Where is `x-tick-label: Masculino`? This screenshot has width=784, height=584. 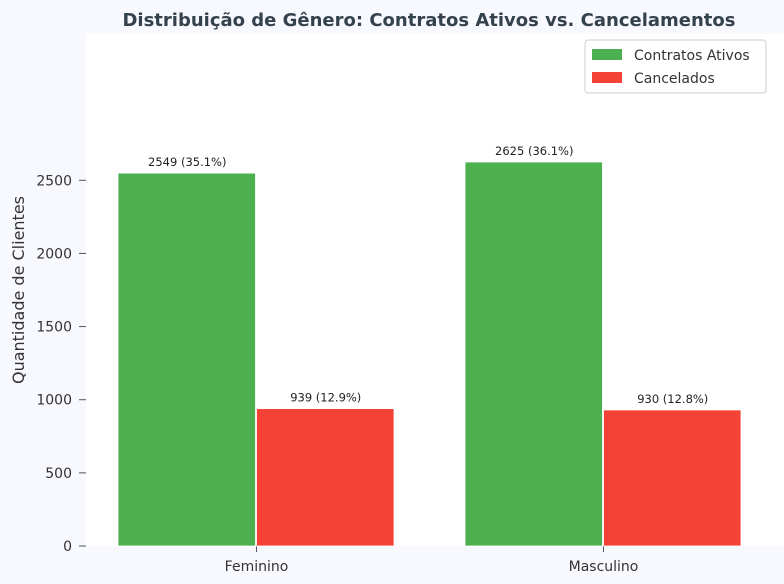
x-tick-label: Masculino is located at coordinates (604, 567).